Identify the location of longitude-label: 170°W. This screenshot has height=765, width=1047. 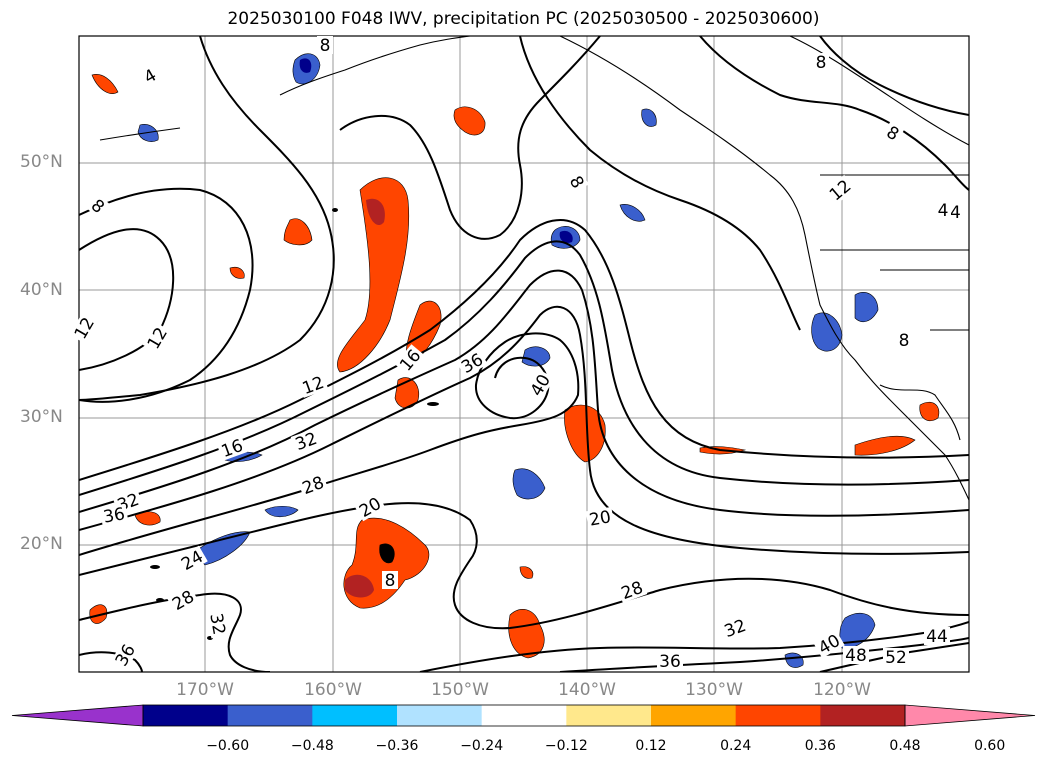
(205, 690).